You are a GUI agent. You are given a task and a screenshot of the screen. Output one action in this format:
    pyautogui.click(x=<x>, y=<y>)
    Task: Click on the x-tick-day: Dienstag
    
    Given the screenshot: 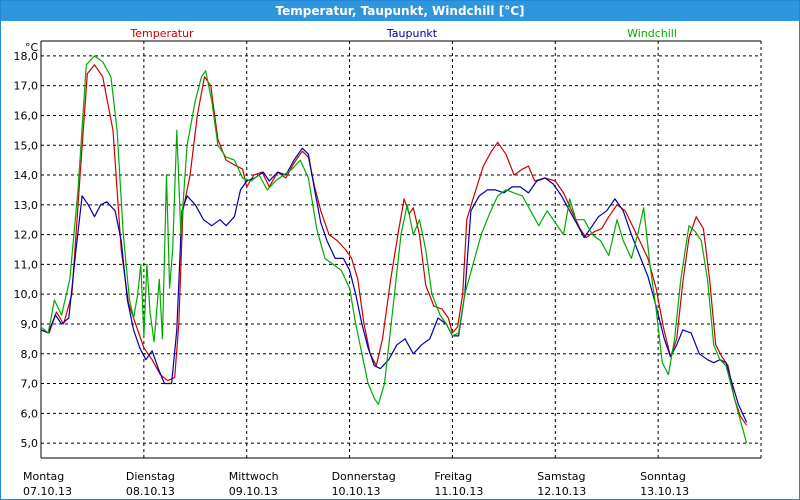 What is the action you would take?
    pyautogui.click(x=150, y=476)
    